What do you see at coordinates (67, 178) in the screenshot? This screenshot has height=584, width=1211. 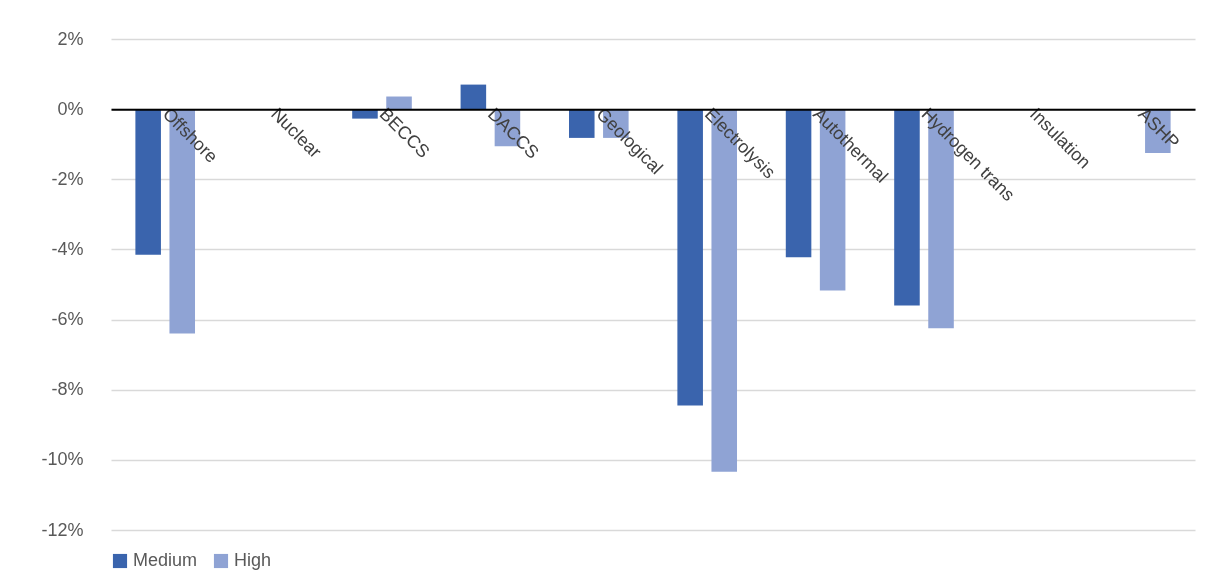 I see `y-tick-label: -2%` at bounding box center [67, 178].